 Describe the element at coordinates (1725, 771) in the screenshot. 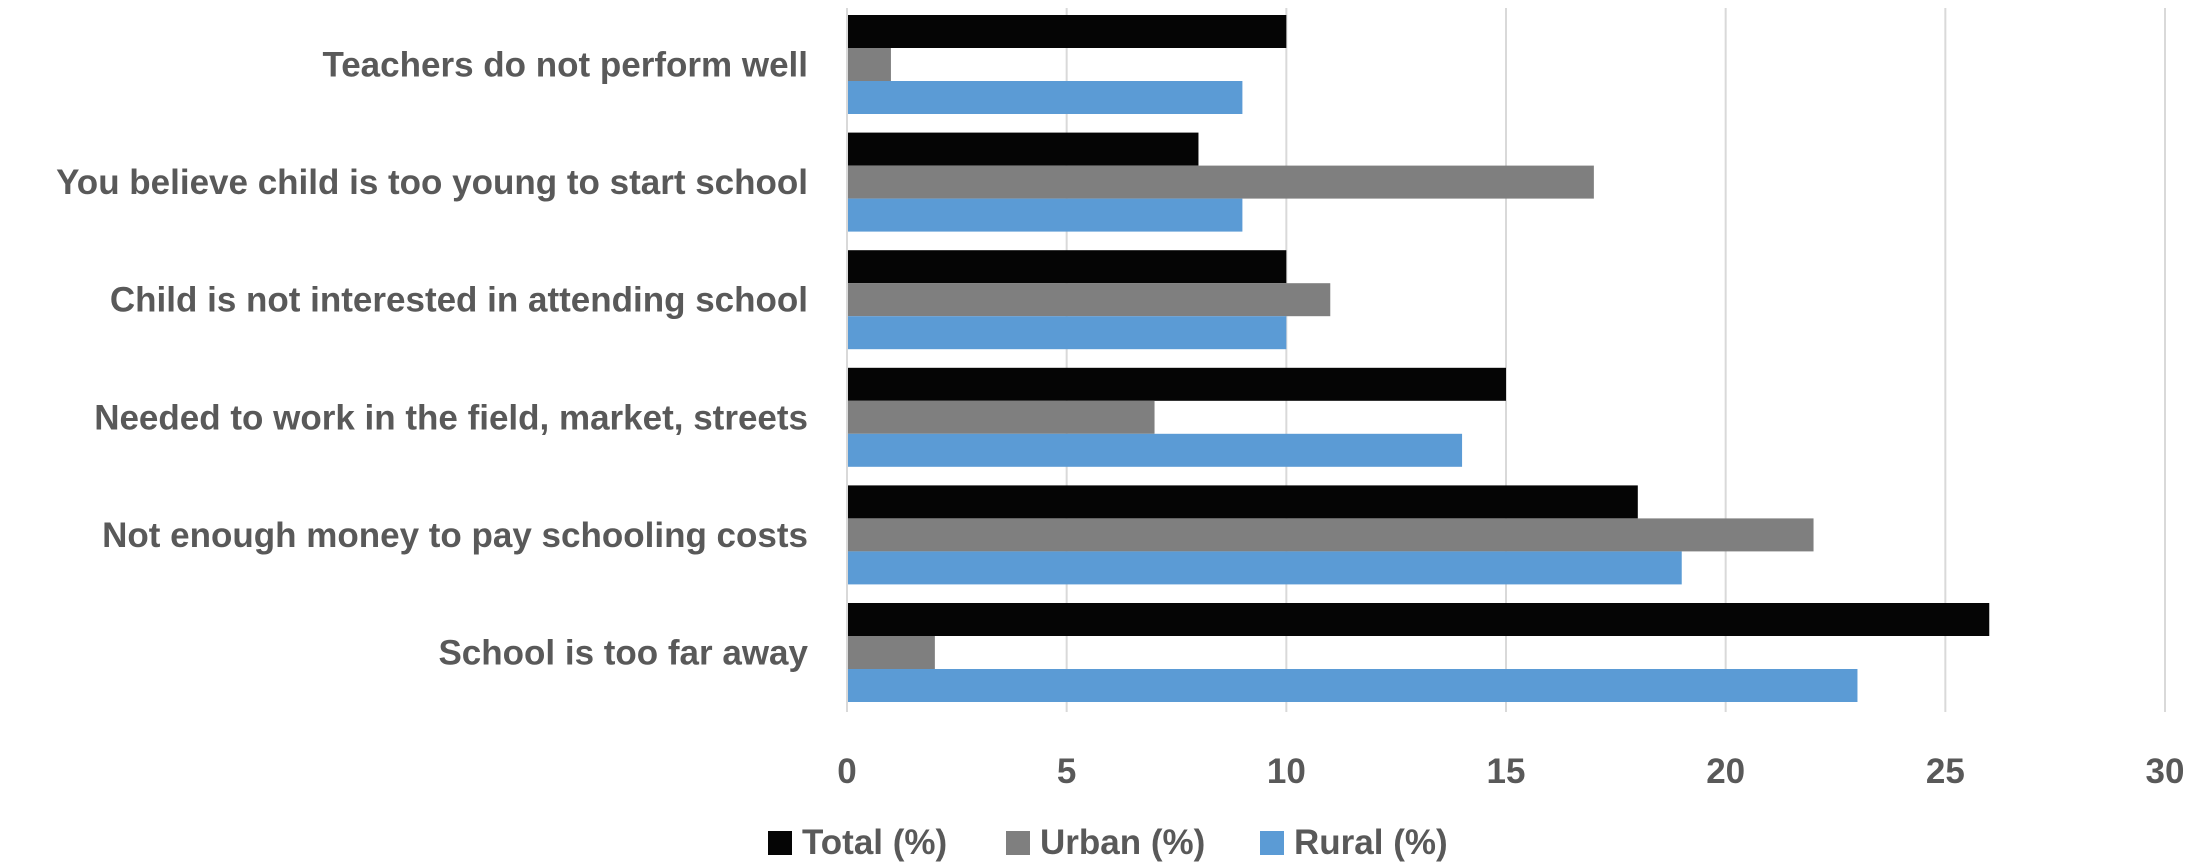

I see `x-tick-label: 20` at that location.